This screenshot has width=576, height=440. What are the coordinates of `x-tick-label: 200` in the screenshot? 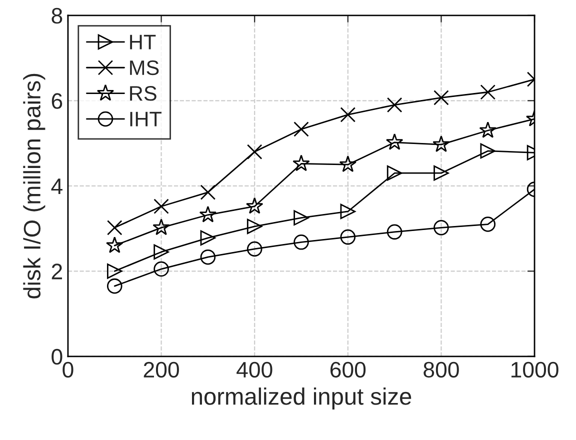 It's located at (161, 370).